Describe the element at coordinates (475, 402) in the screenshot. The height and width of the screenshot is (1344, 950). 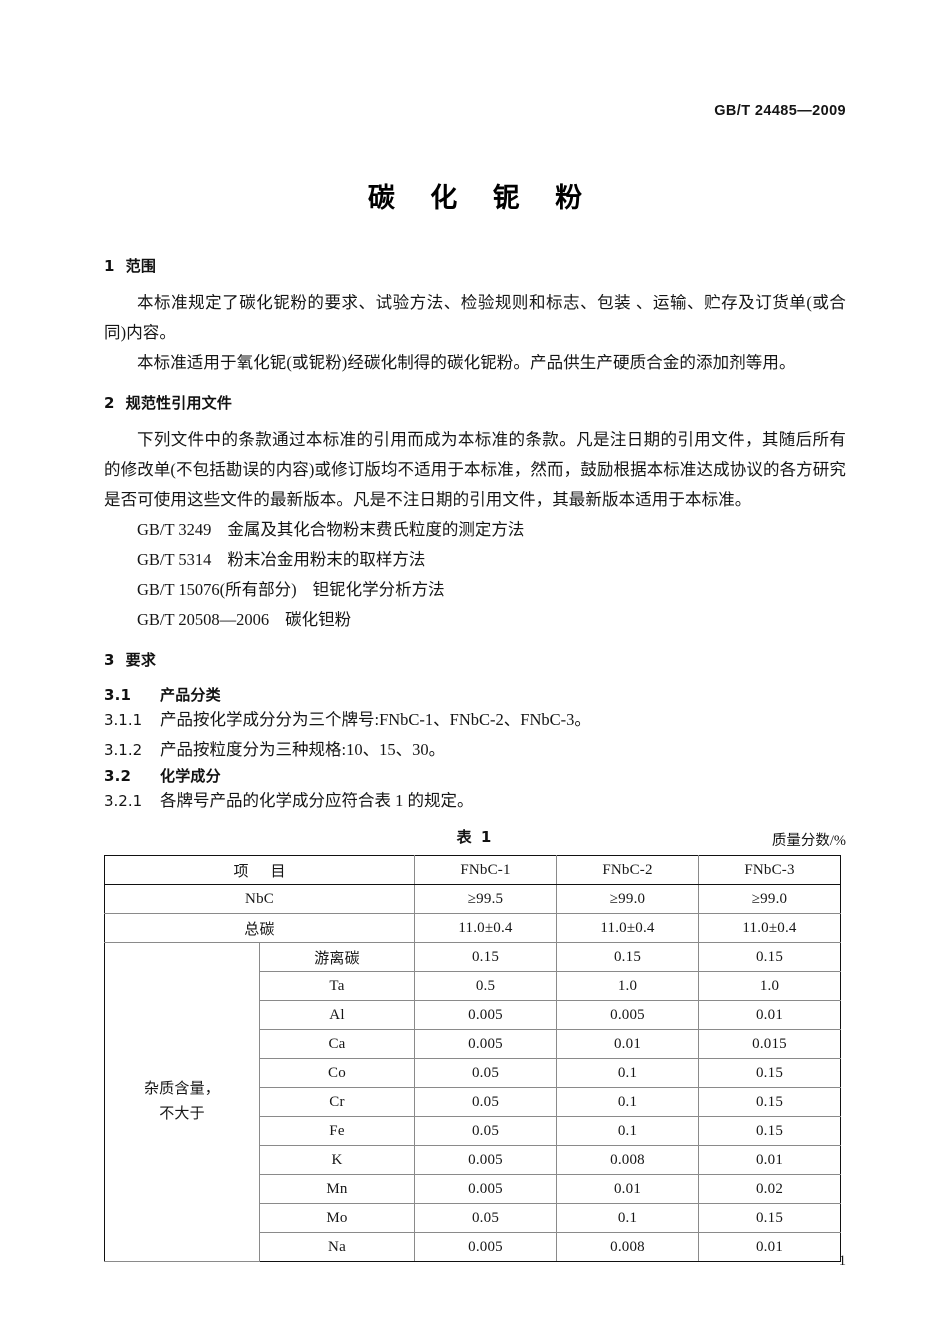
I see `clause-2-heading: 2 规范性引用文件` at that location.